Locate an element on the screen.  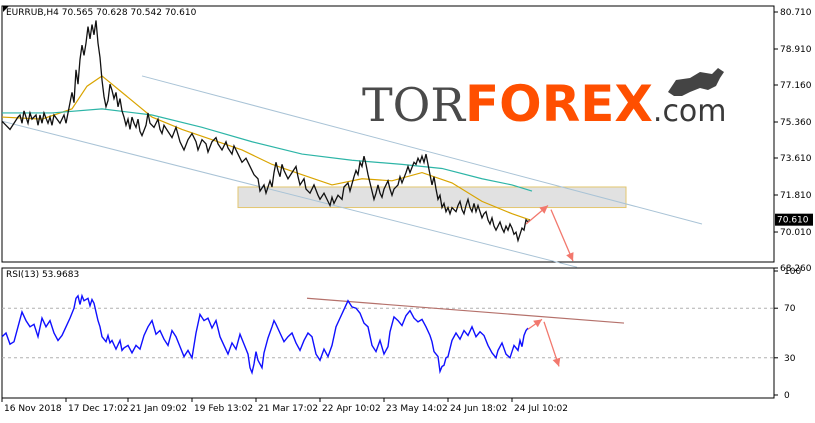
x-tick-label: 24 Jul 10:02 is located at coordinates (541, 409).